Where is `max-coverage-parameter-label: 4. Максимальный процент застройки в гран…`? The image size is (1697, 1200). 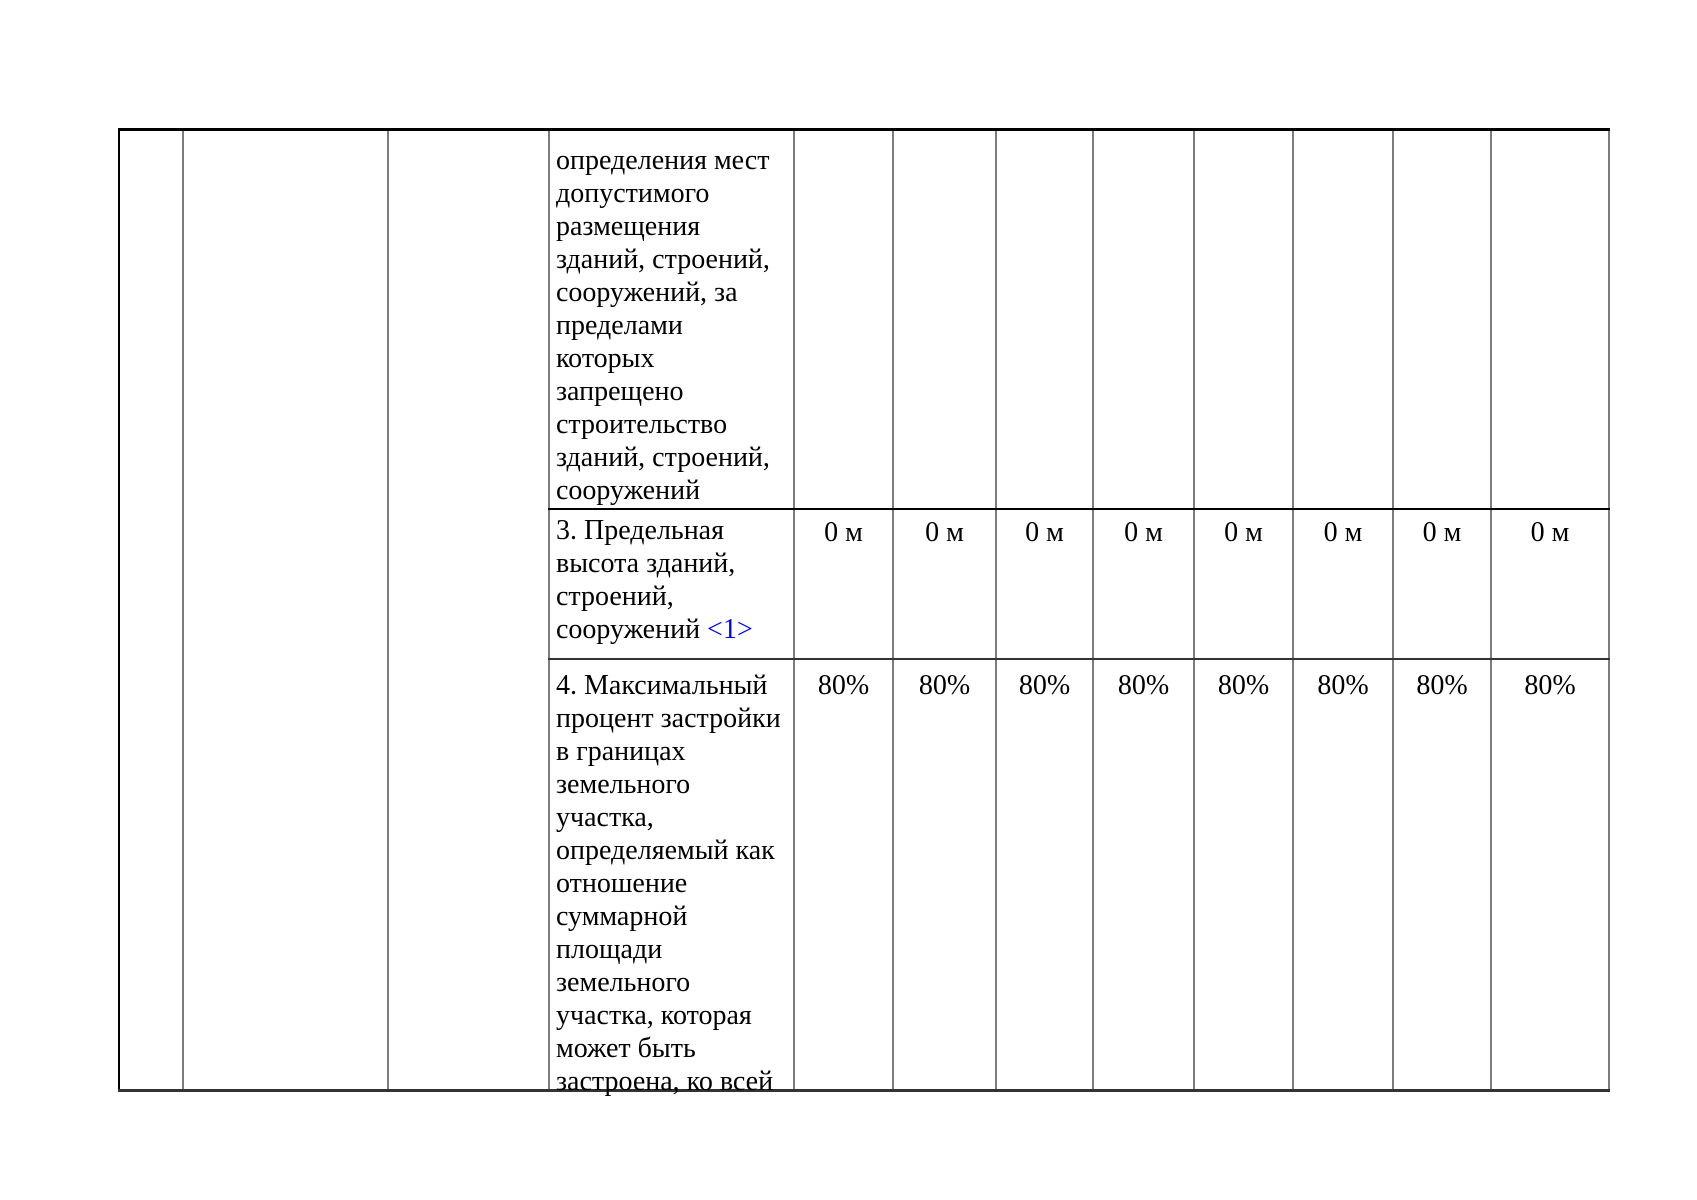 max-coverage-parameter-label: 4. Максимальный процент застройки в гран… is located at coordinates (668, 883).